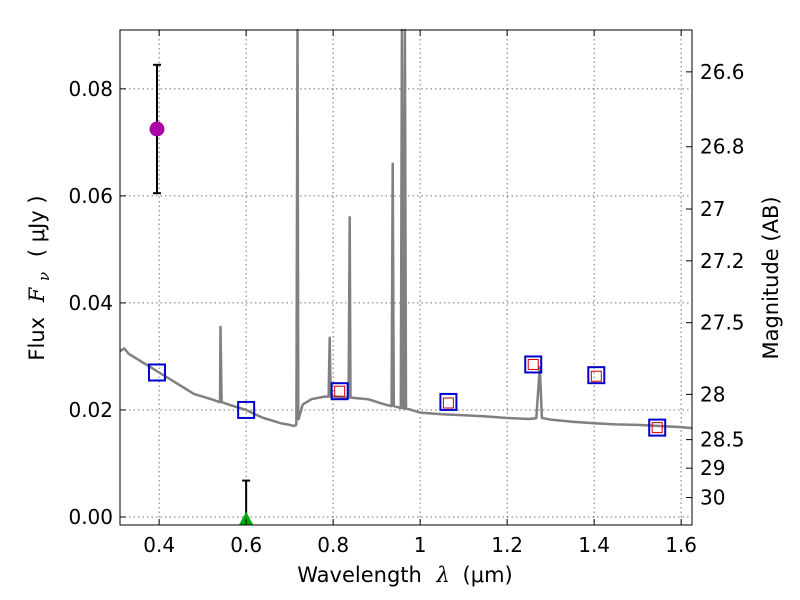 Image resolution: width=800 pixels, height=600 pixels. What do you see at coordinates (90, 89) in the screenshot?
I see `y-tick-label: 0.08` at bounding box center [90, 89].